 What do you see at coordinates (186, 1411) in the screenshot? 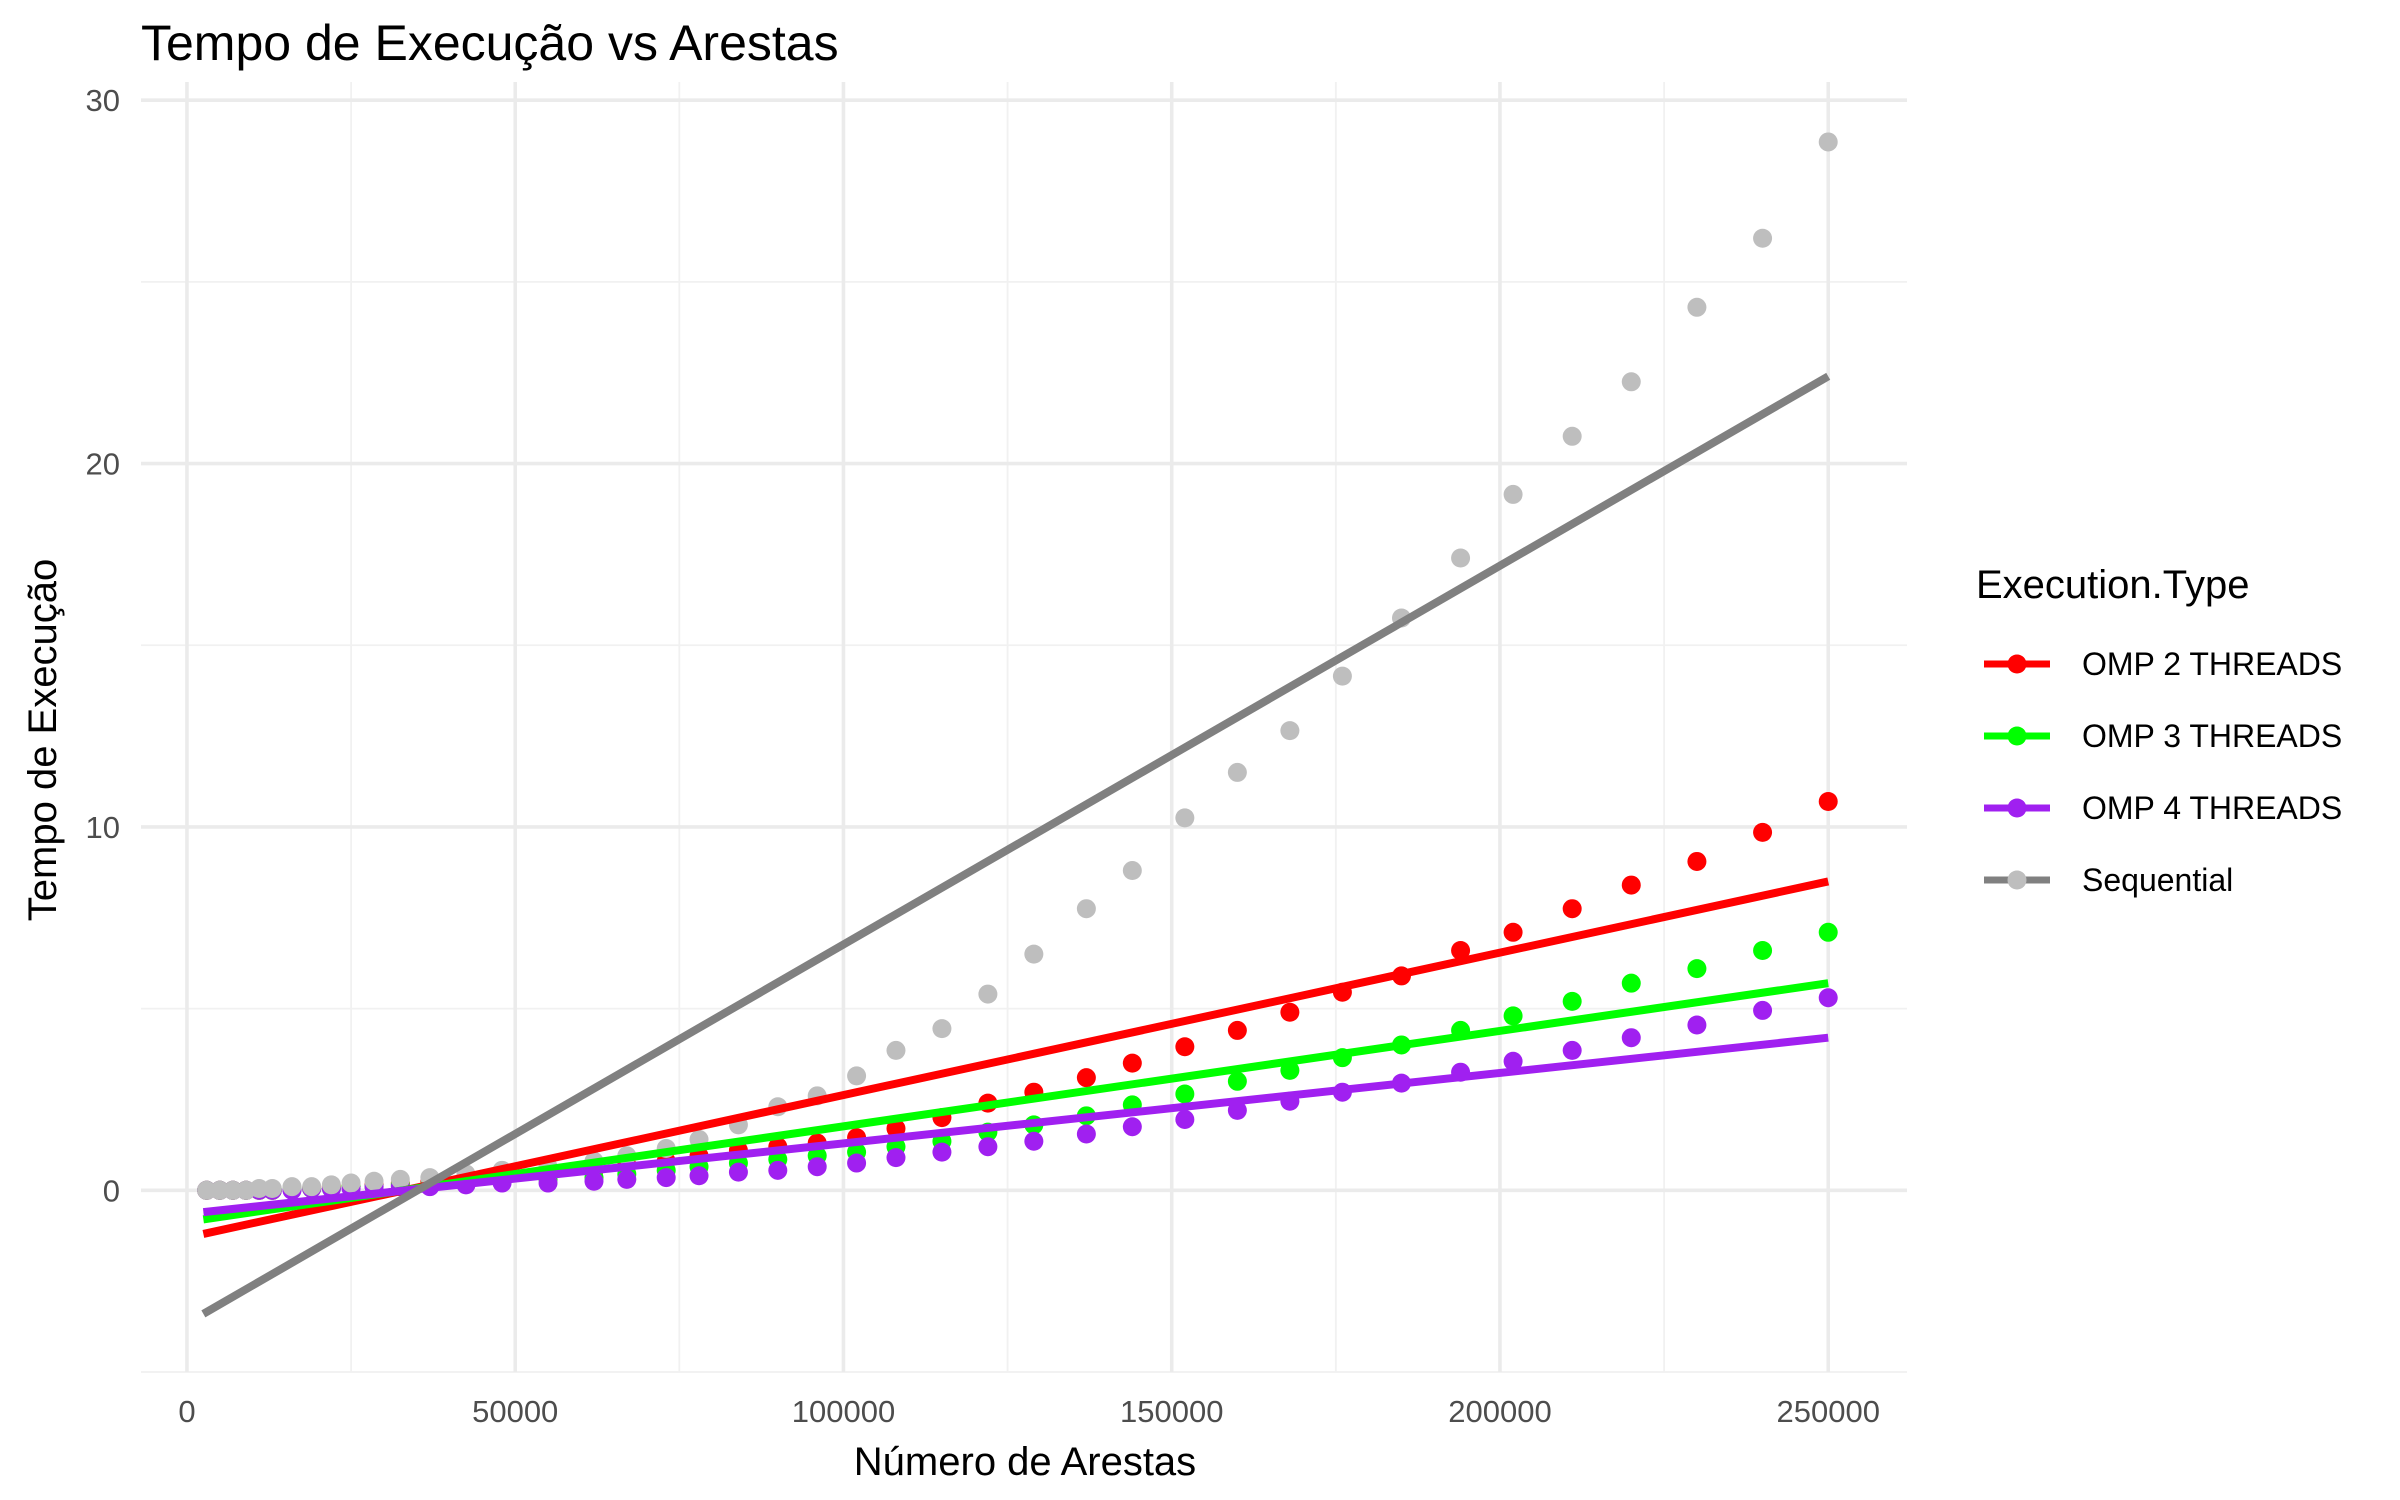
I see `x-tick-label: 0` at bounding box center [186, 1411].